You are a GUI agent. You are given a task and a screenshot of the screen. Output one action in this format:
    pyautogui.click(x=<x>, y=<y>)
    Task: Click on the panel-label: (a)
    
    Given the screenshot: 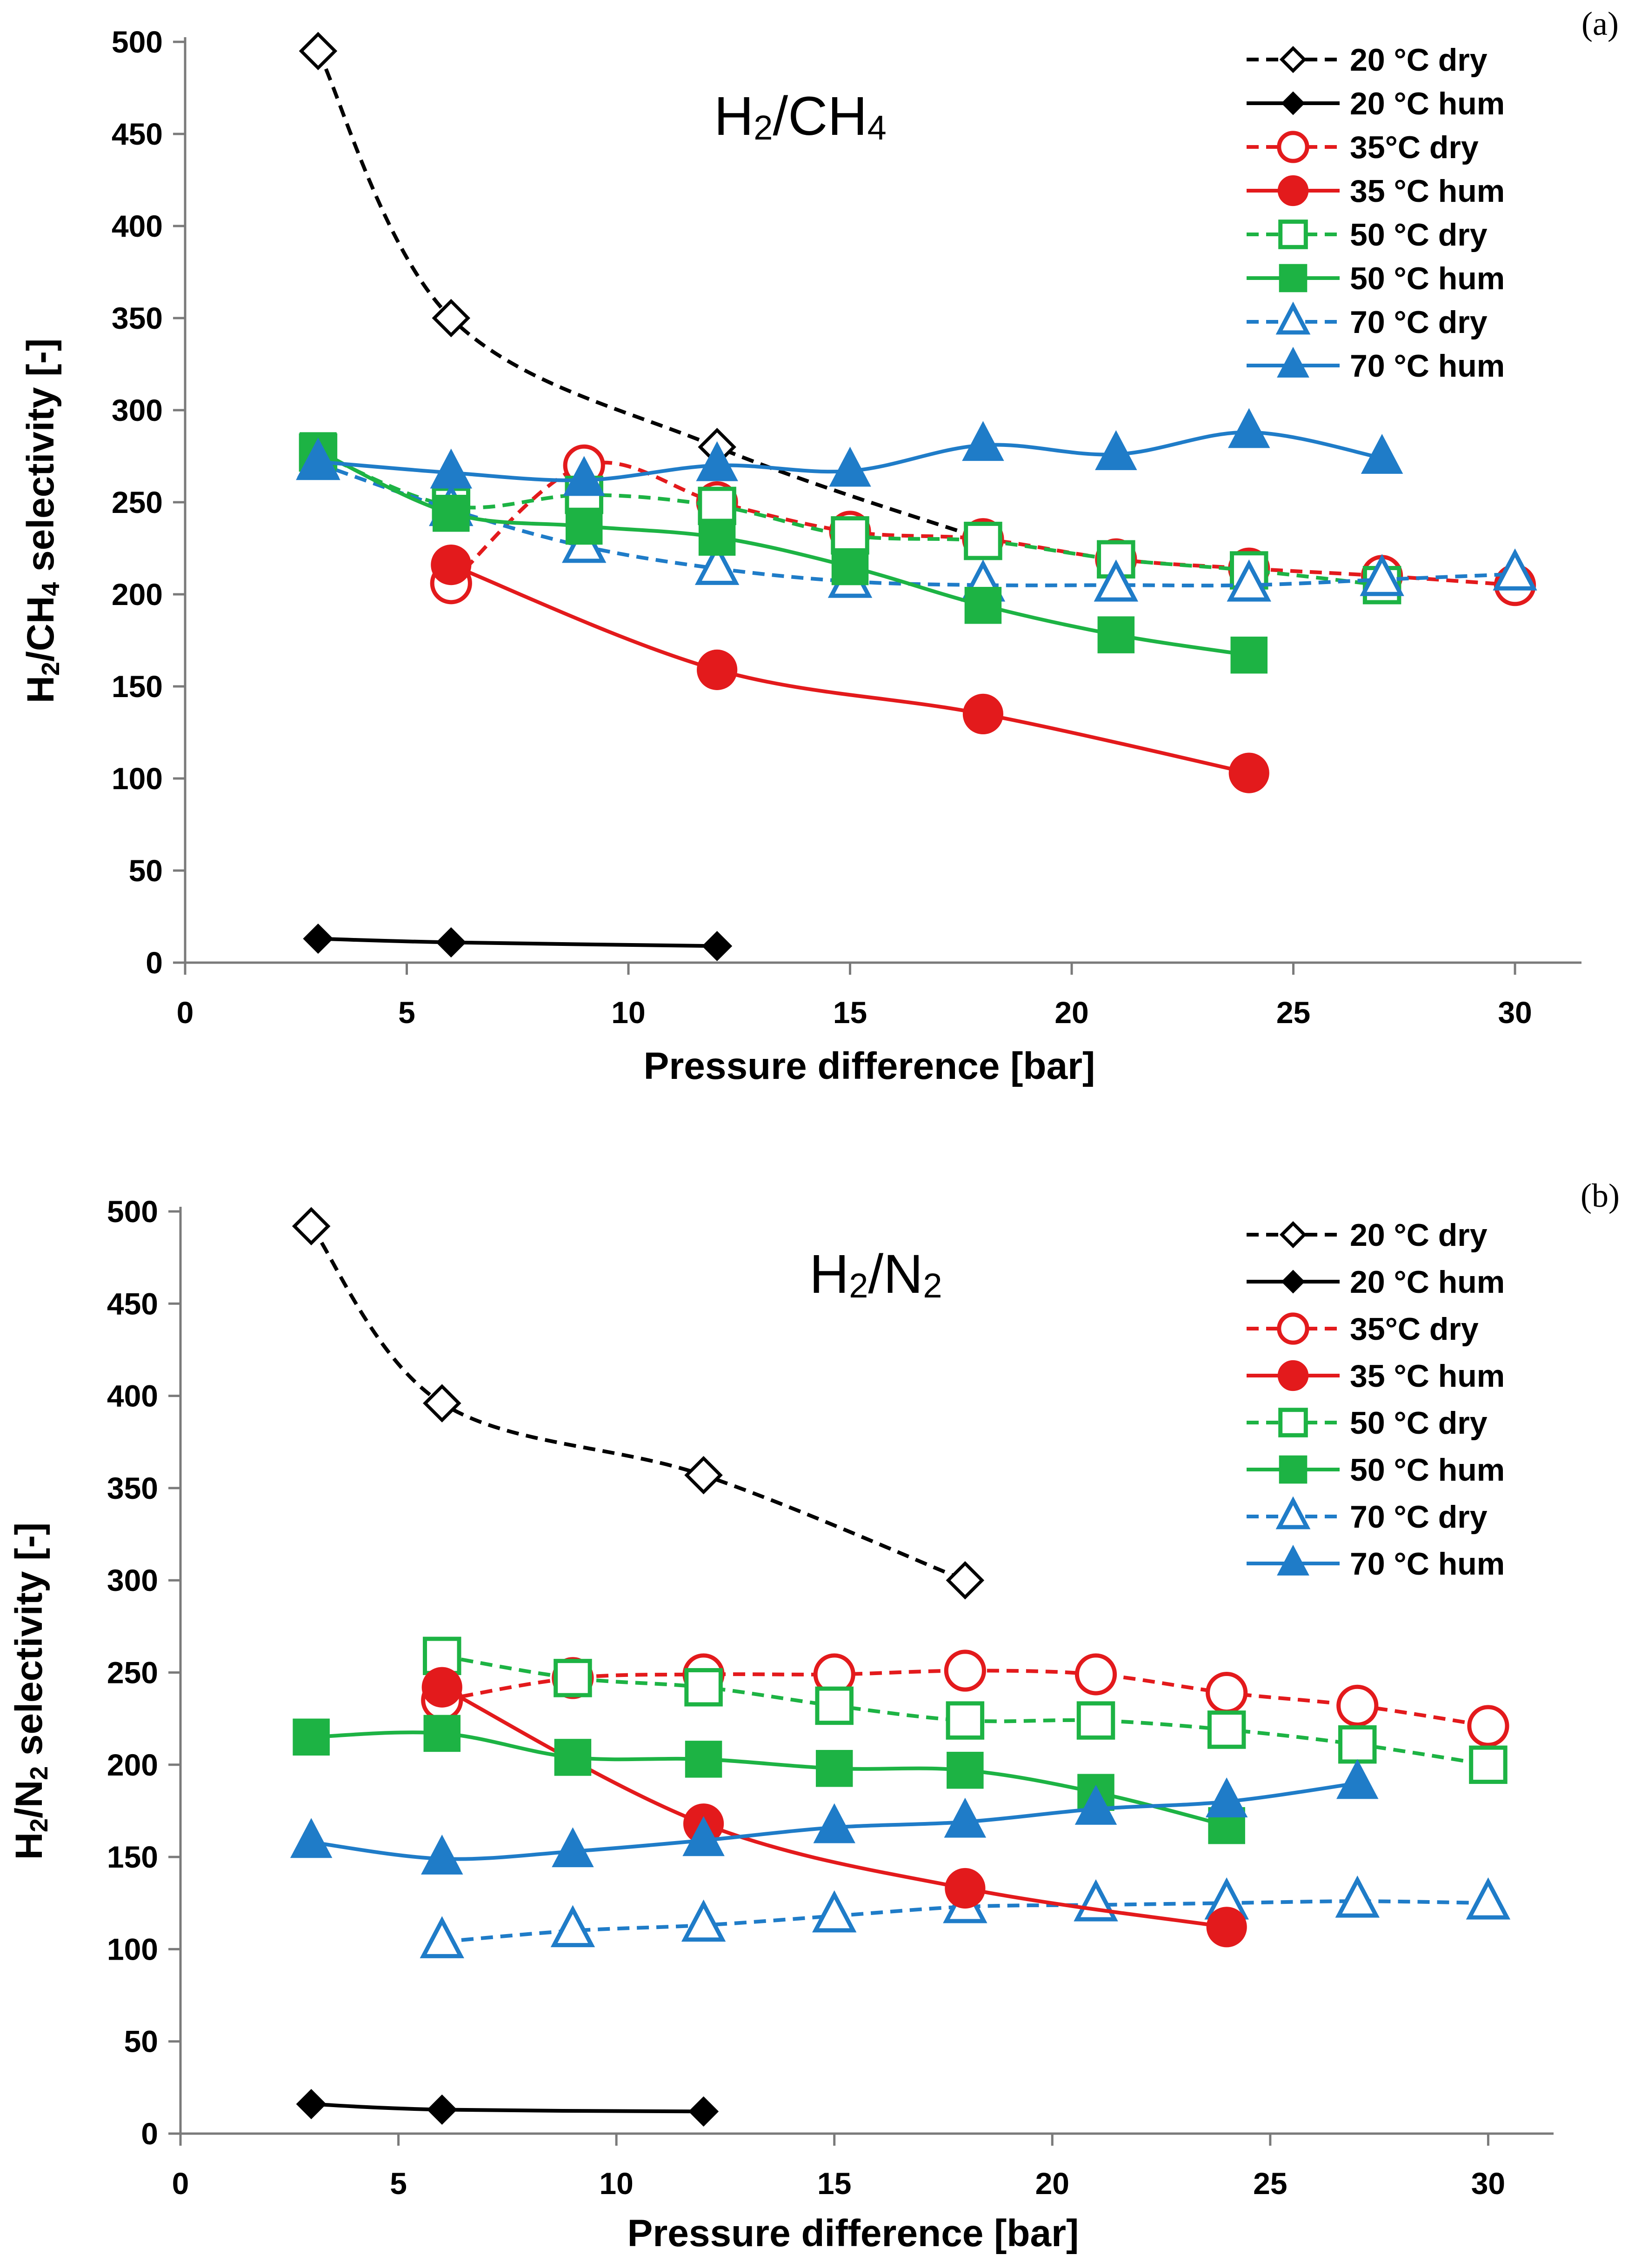 What is the action you would take?
    pyautogui.click(x=1600, y=23)
    